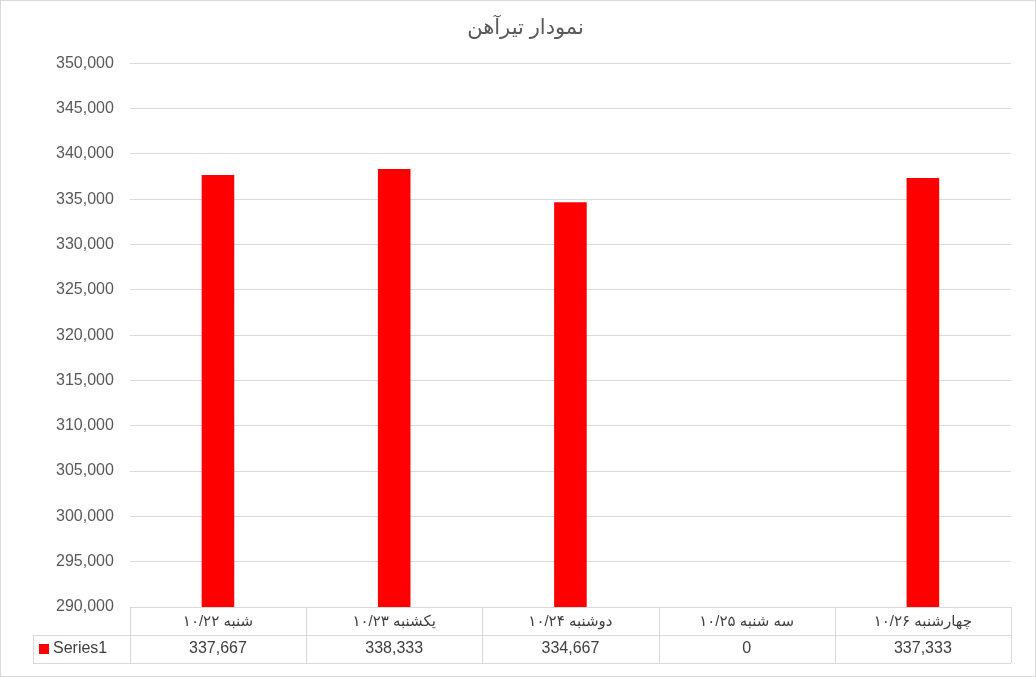 This screenshot has width=1036, height=677. I want to click on y-tick-label: 315,000, so click(84, 379).